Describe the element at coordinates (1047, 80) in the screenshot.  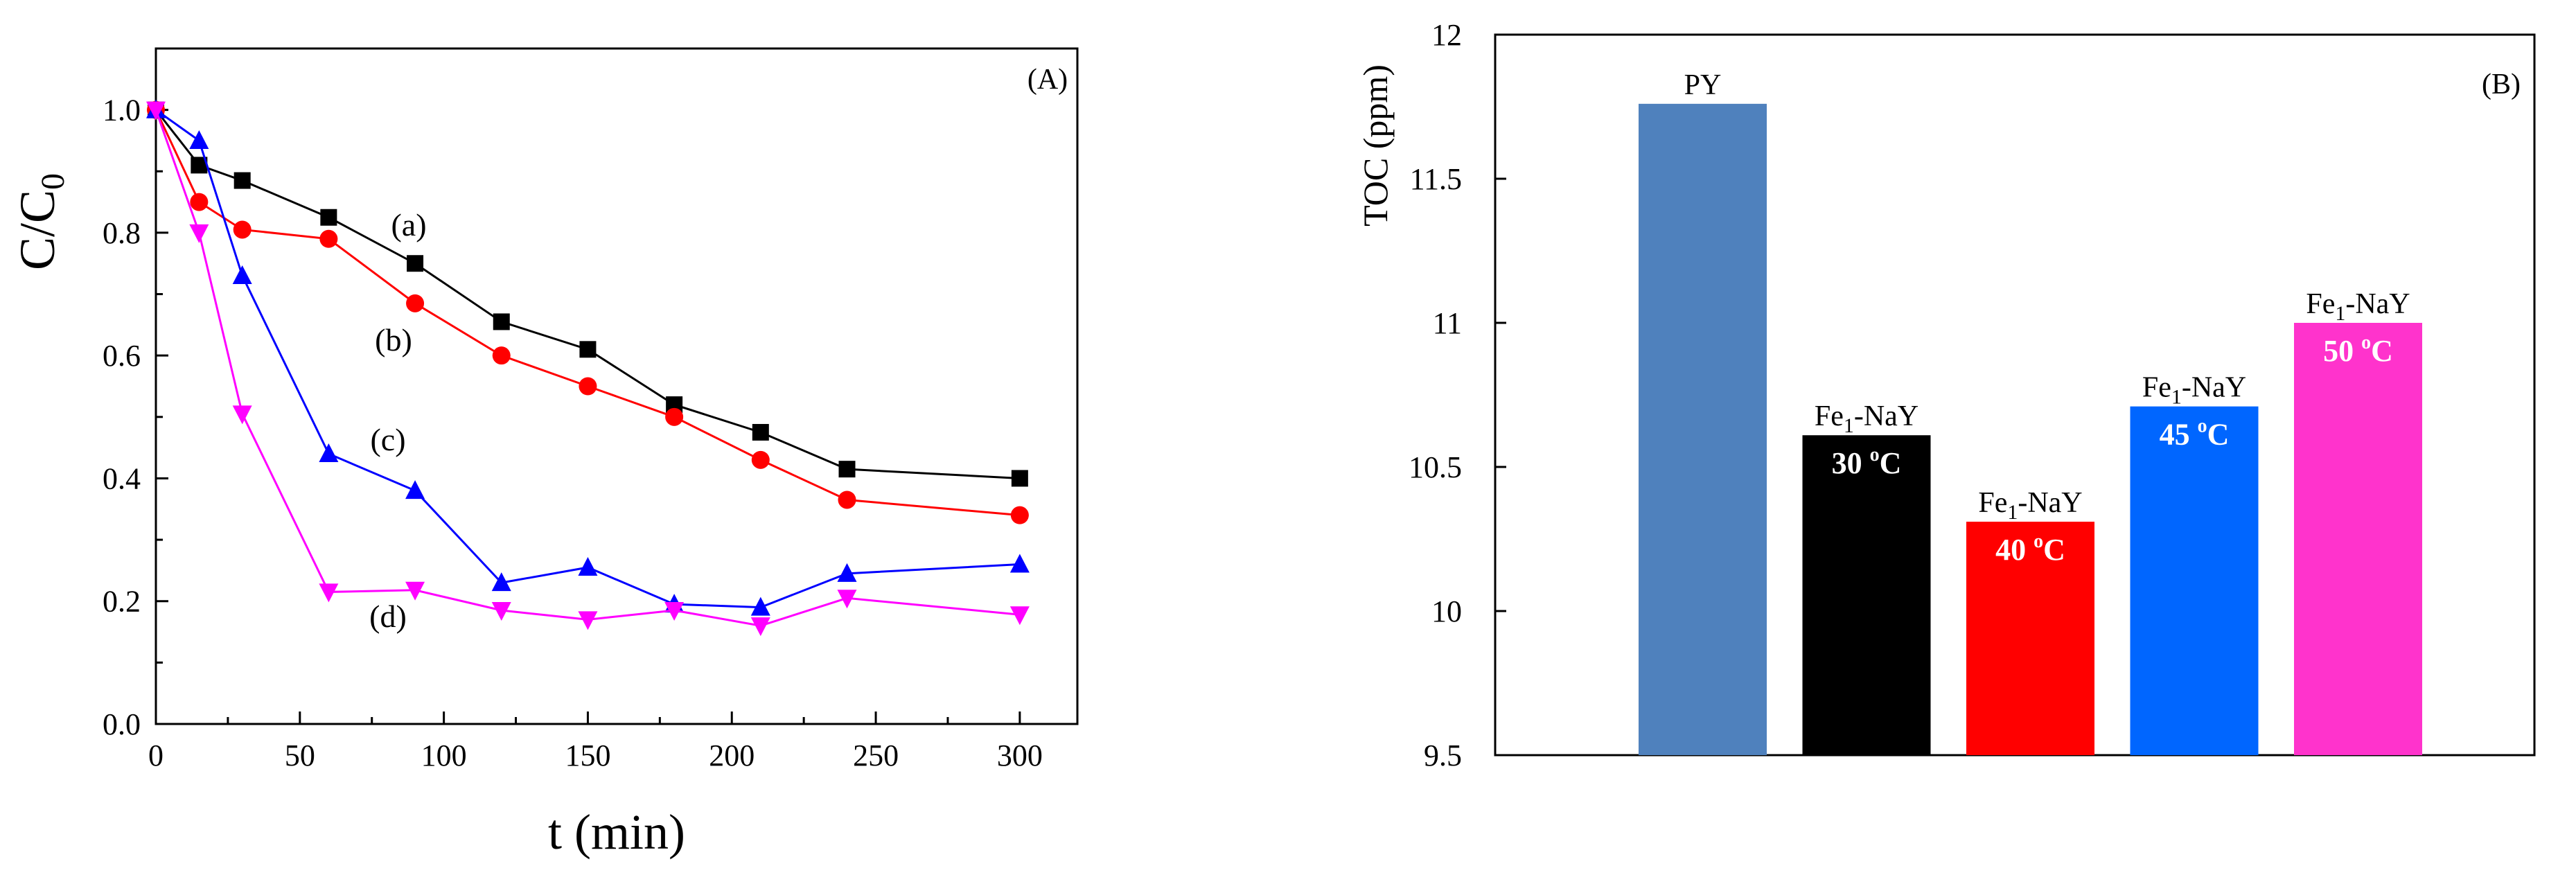
I see `panel-a-label: (A)` at that location.